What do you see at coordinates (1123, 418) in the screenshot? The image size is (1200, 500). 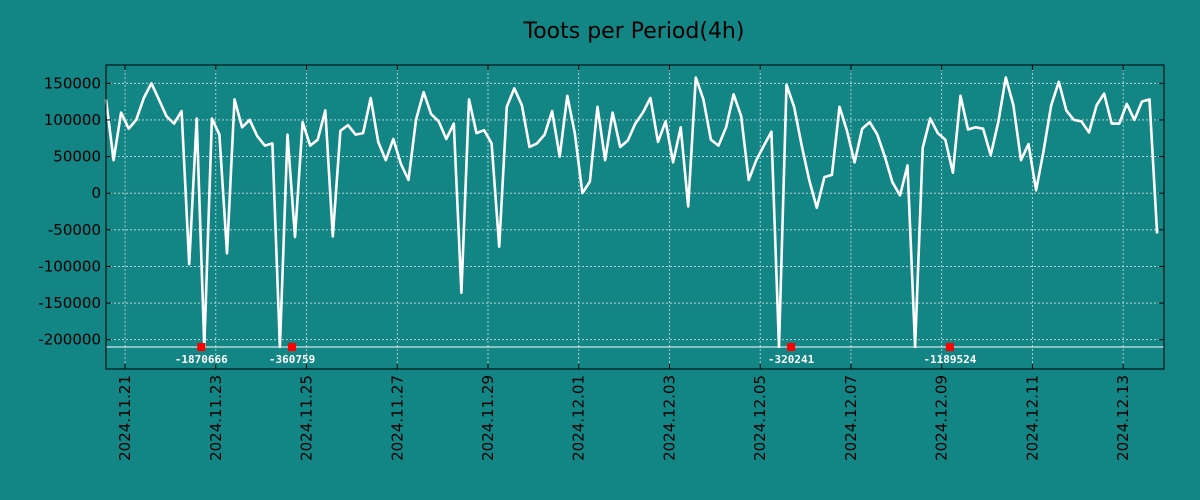 I see `x-tick-label: 2024.12.13` at bounding box center [1123, 418].